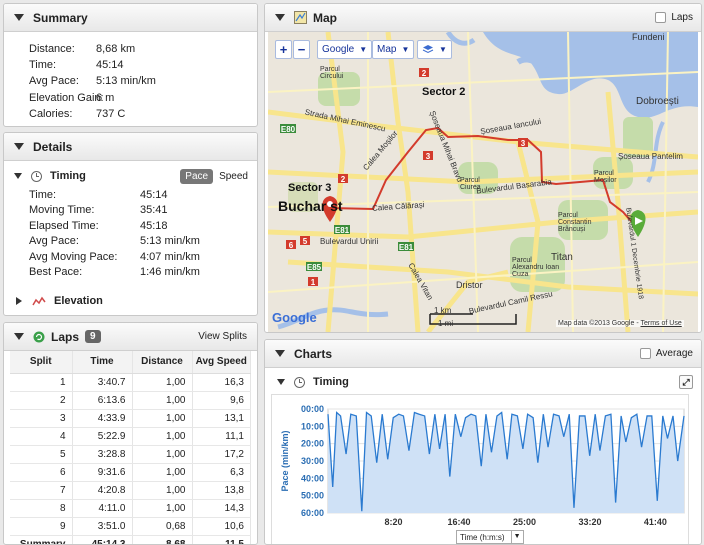 The width and height of the screenshot is (704, 545). What do you see at coordinates (483, 354) in the screenshot?
I see `charts-header: Charts Average` at bounding box center [483, 354].